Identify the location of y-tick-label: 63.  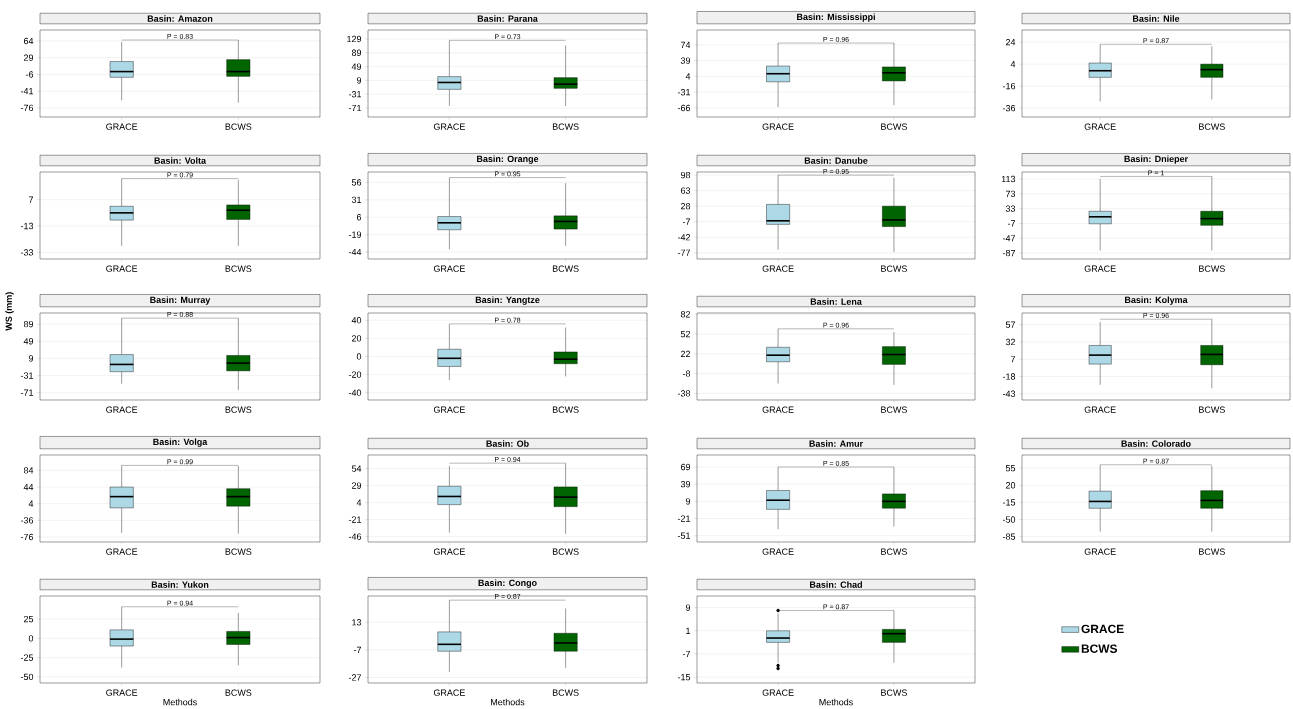
(685, 190).